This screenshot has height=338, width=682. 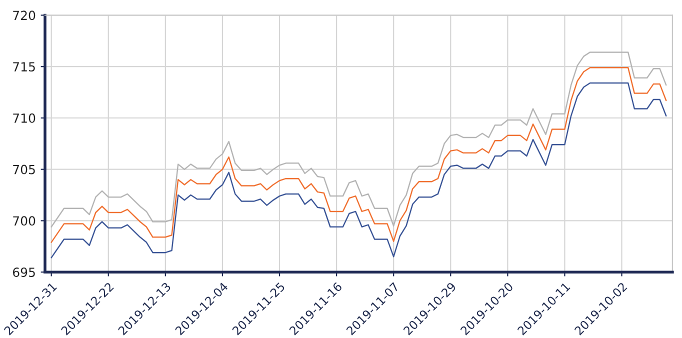 I want to click on y-tick-label: 710, so click(x=24, y=118).